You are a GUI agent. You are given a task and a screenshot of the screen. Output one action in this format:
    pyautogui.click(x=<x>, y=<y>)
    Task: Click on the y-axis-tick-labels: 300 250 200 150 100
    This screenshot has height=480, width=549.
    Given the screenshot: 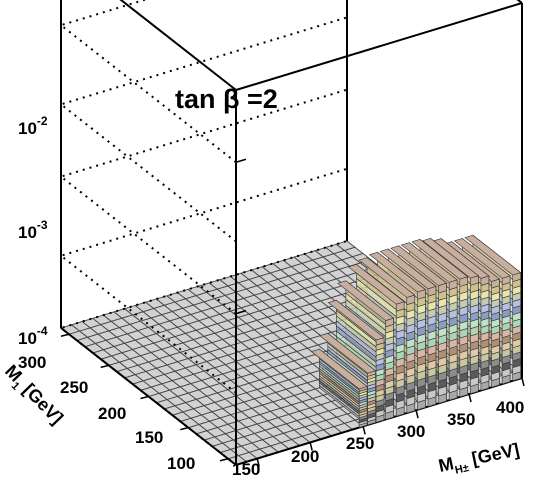 What is the action you would take?
    pyautogui.click(x=106, y=413)
    